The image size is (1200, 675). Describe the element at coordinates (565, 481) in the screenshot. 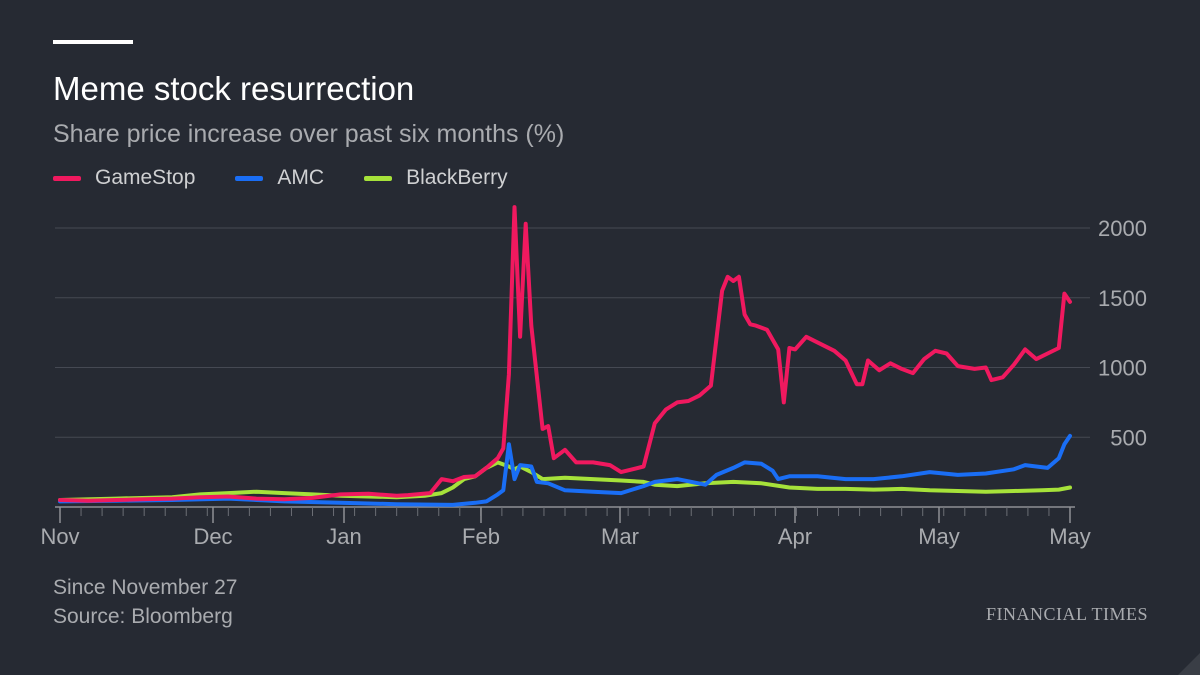

I see `series-line-blackberry` at that location.